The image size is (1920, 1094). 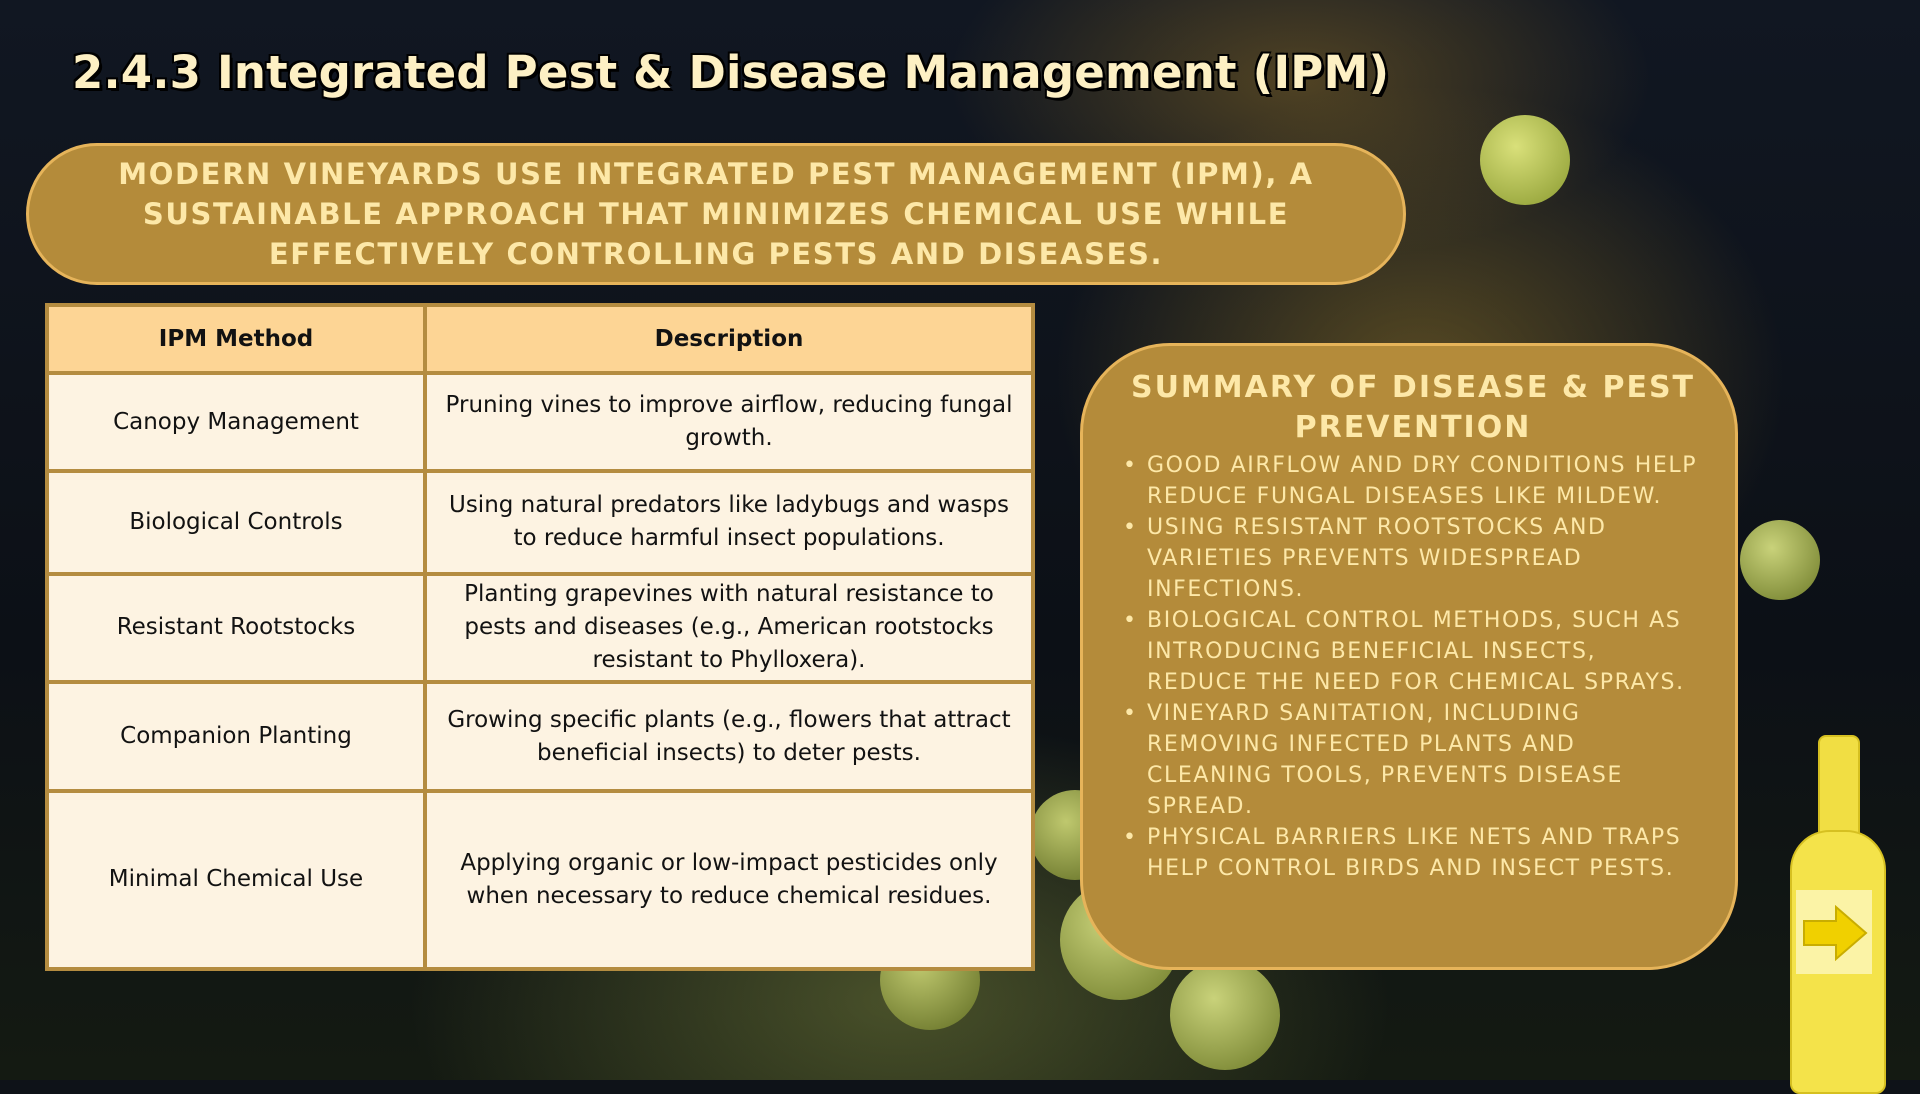 I want to click on method-cell: Biological Controls, so click(x=236, y=522).